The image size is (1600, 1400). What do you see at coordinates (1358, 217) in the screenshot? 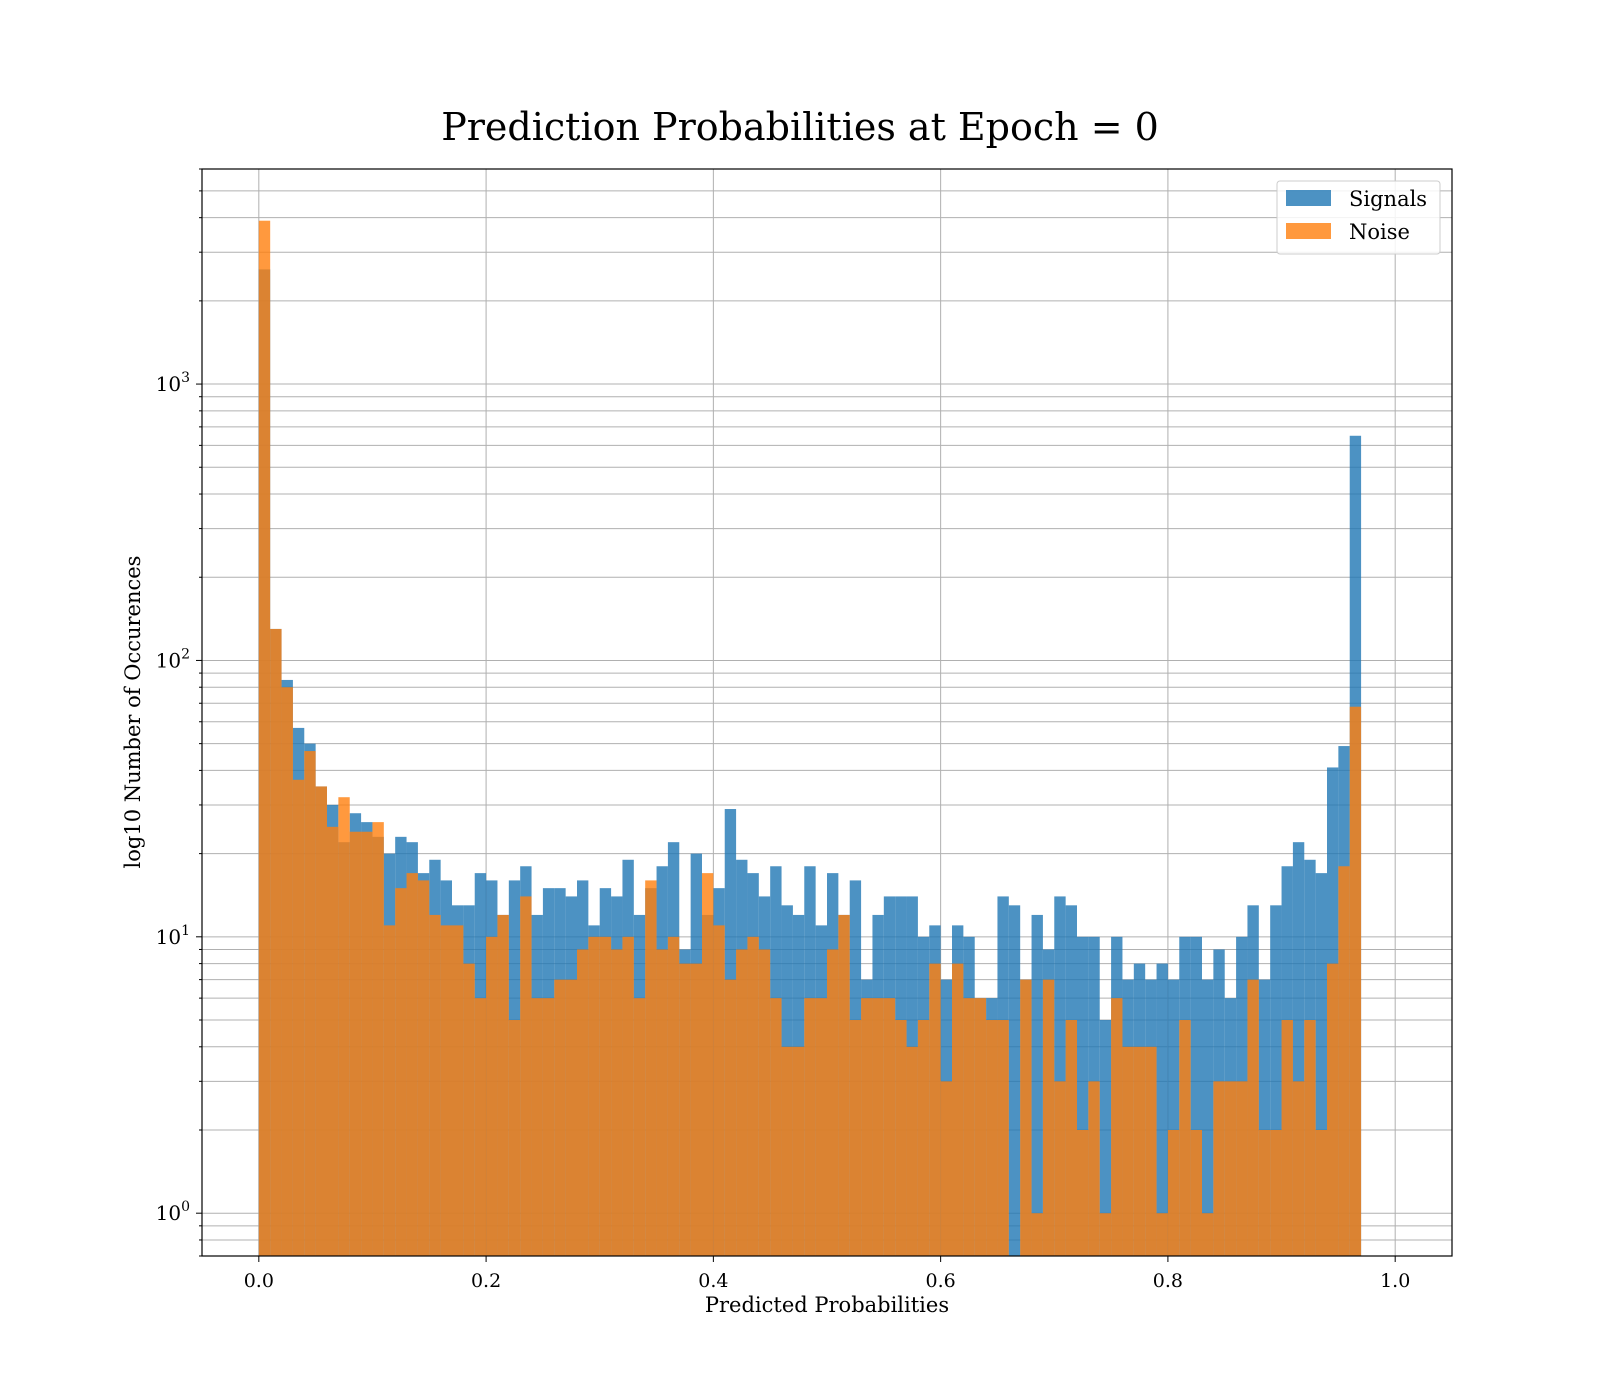
I see `legend: Signals Noise` at bounding box center [1358, 217].